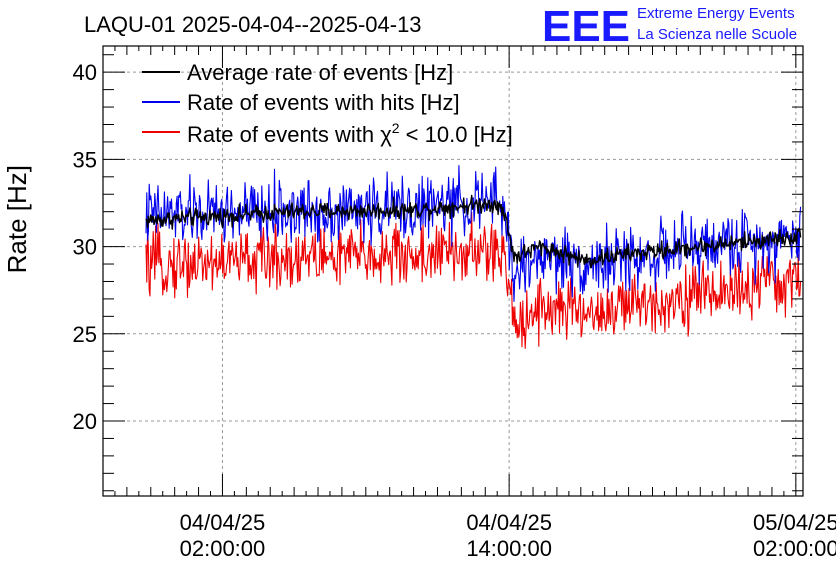 This screenshot has height=572, width=836. What do you see at coordinates (716, 13) in the screenshot?
I see `eee-logo-line1: Extreme Energy Events` at bounding box center [716, 13].